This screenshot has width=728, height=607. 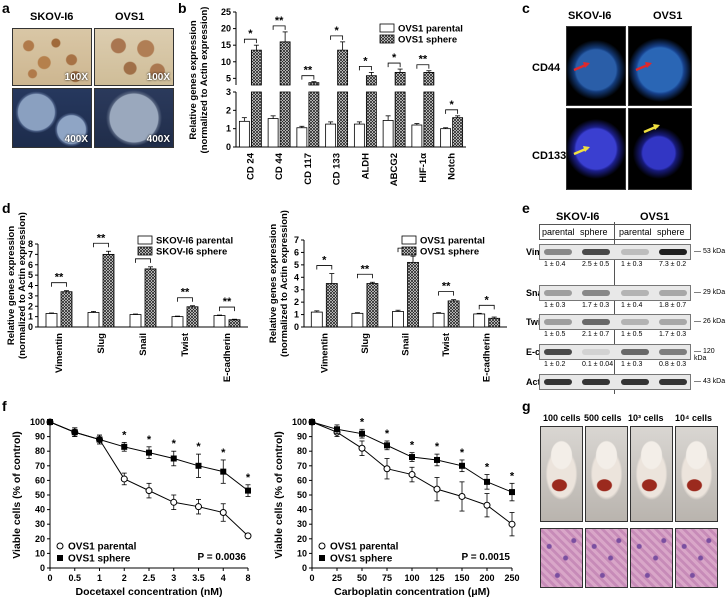 What do you see at coordinates (223, 578) in the screenshot?
I see `x-tick-label: 4` at bounding box center [223, 578].